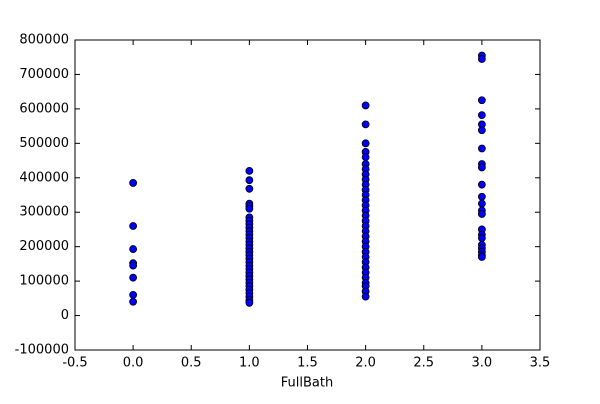  Describe the element at coordinates (44, 108) in the screenshot. I see `y-tick-label: 600000` at that location.